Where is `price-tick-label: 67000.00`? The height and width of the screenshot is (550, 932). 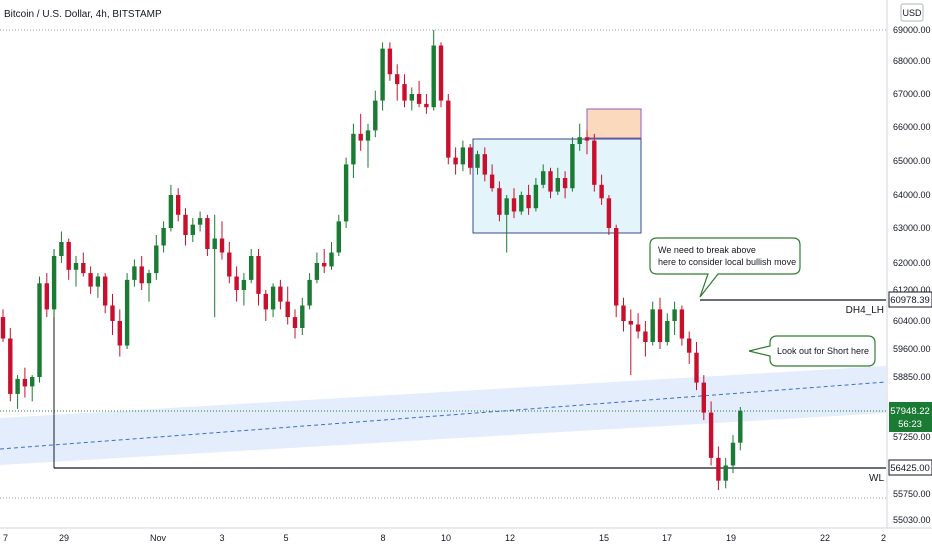 price-tick-label: 67000.00 is located at coordinates (912, 94).